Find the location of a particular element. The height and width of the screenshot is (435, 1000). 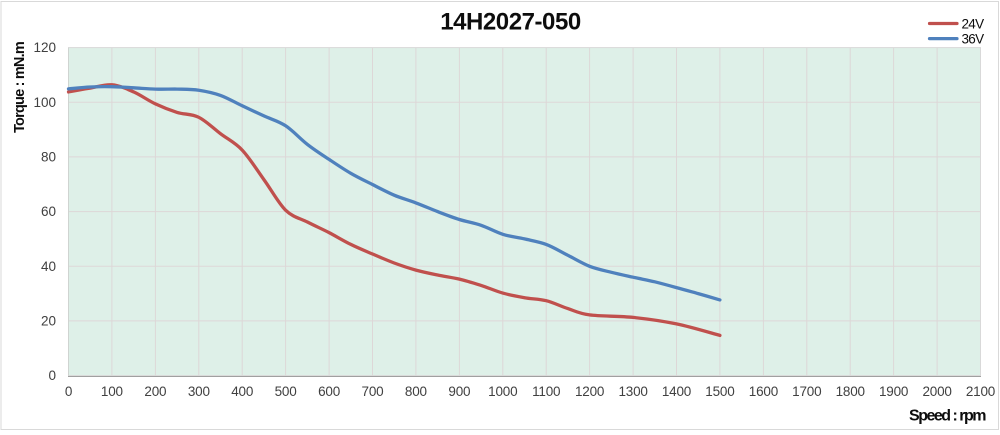

svg-text: Torque : mN.m is located at coordinates (20, 87).